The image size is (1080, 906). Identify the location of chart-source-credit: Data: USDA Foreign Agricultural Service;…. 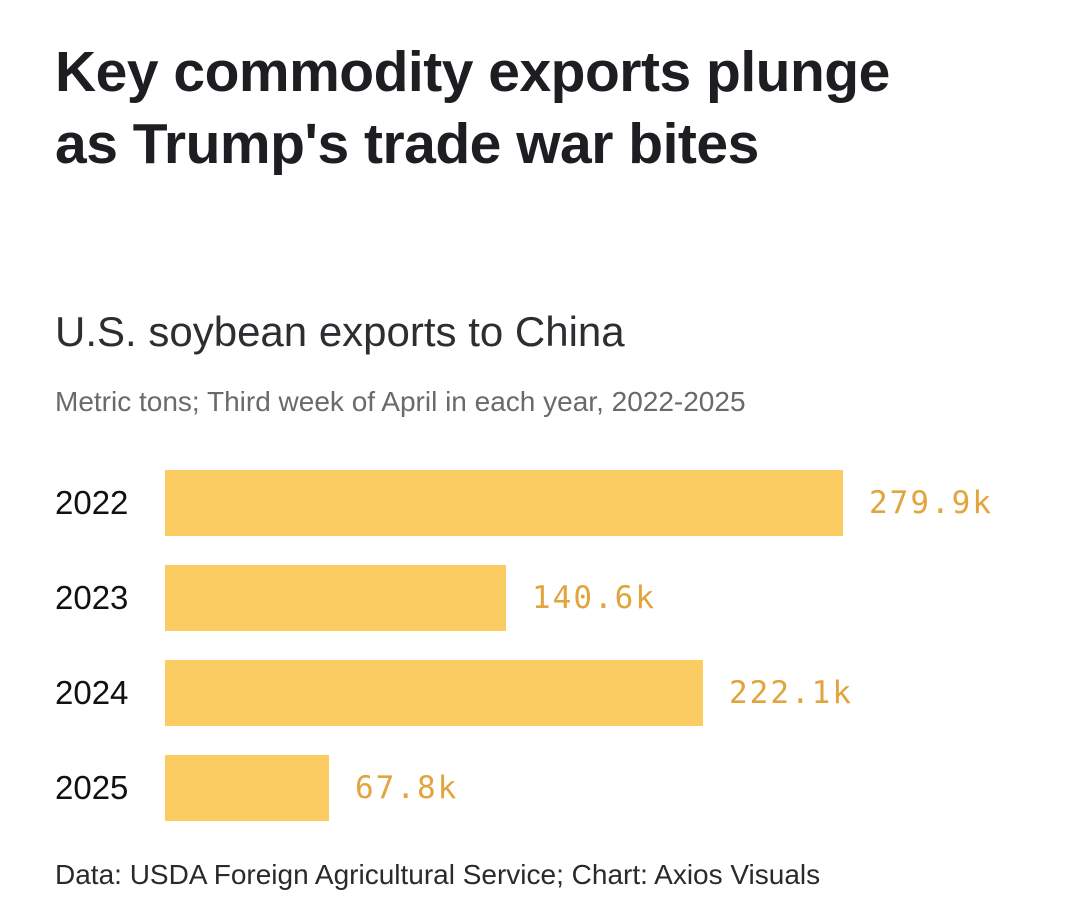
(438, 874).